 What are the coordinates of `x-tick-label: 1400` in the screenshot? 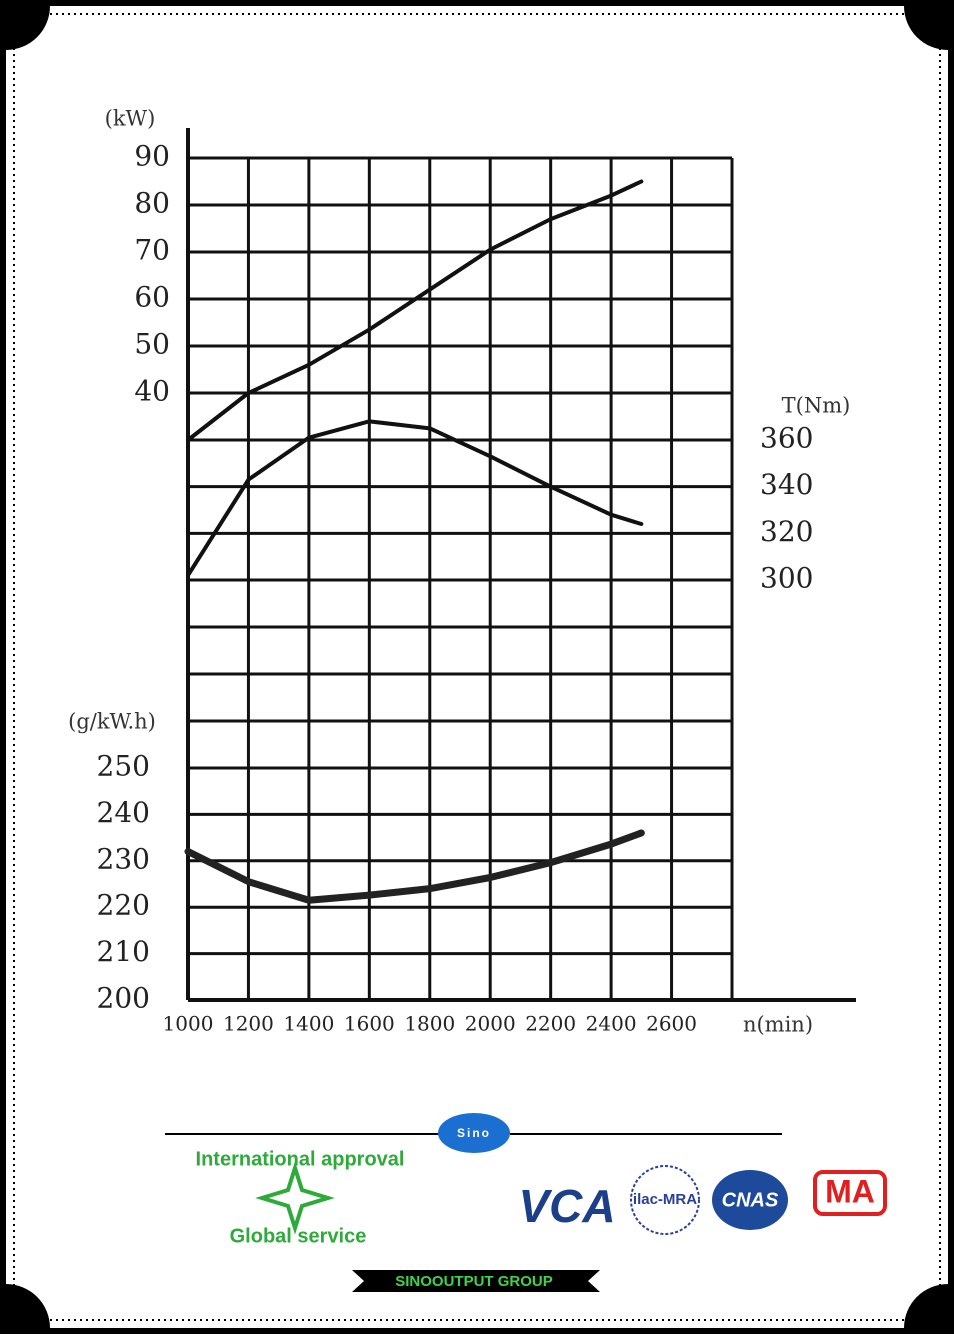 It's located at (308, 1024).